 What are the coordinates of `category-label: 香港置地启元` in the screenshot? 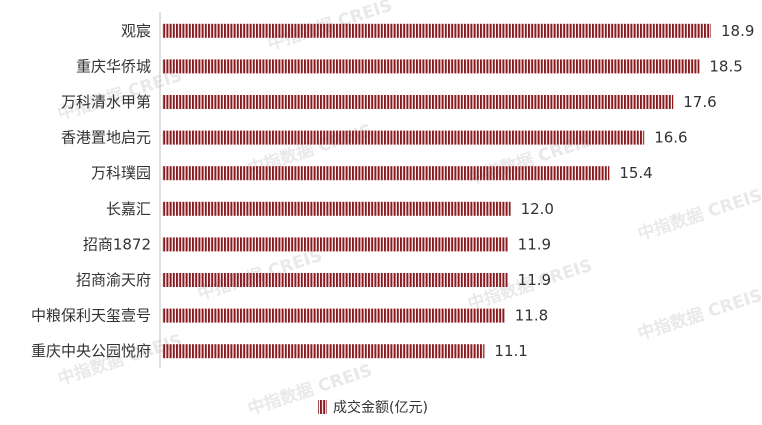 It's located at (106, 138).